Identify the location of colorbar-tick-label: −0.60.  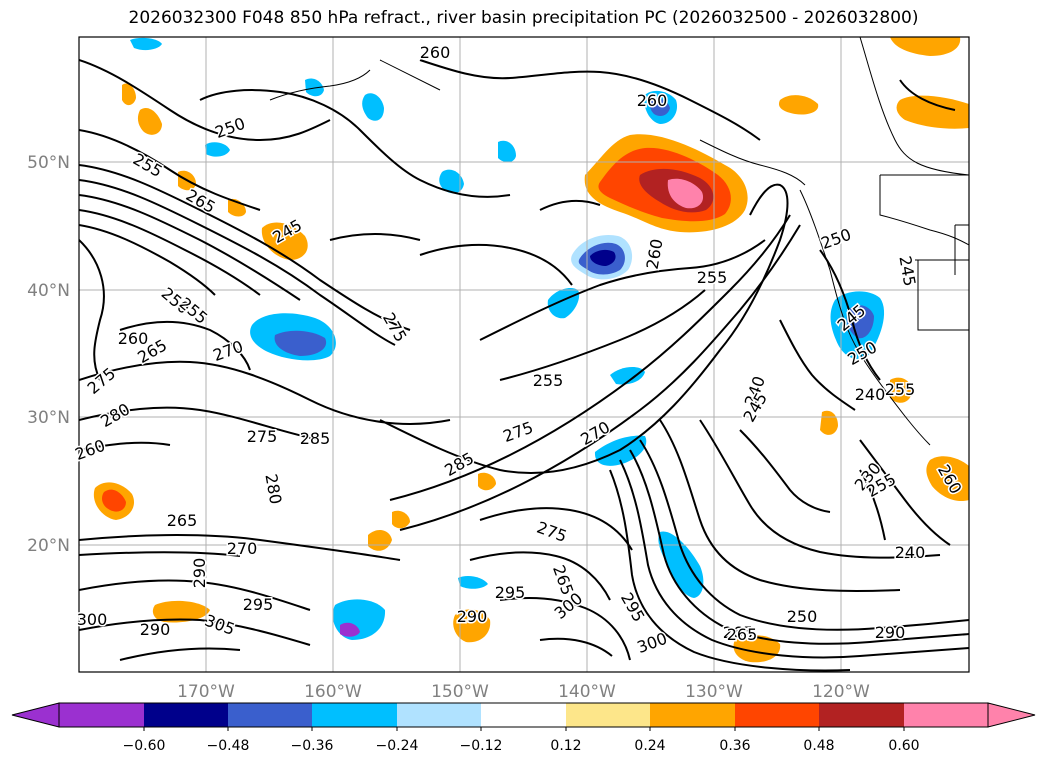
(144, 746).